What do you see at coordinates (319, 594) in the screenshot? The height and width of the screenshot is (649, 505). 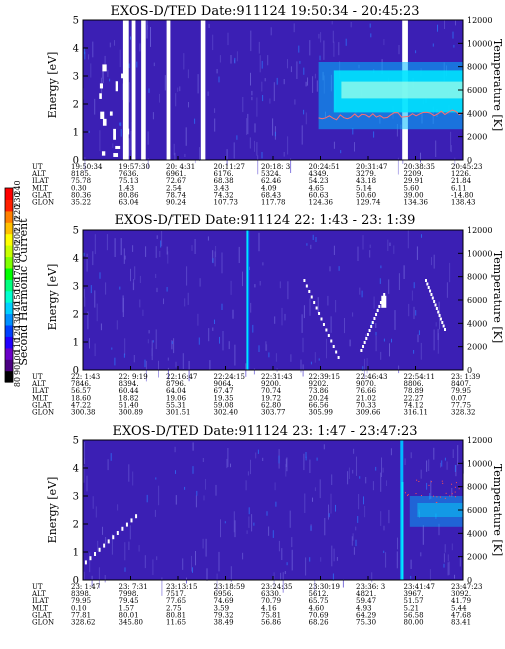 I see `orbit-value: 5612.` at bounding box center [319, 594].